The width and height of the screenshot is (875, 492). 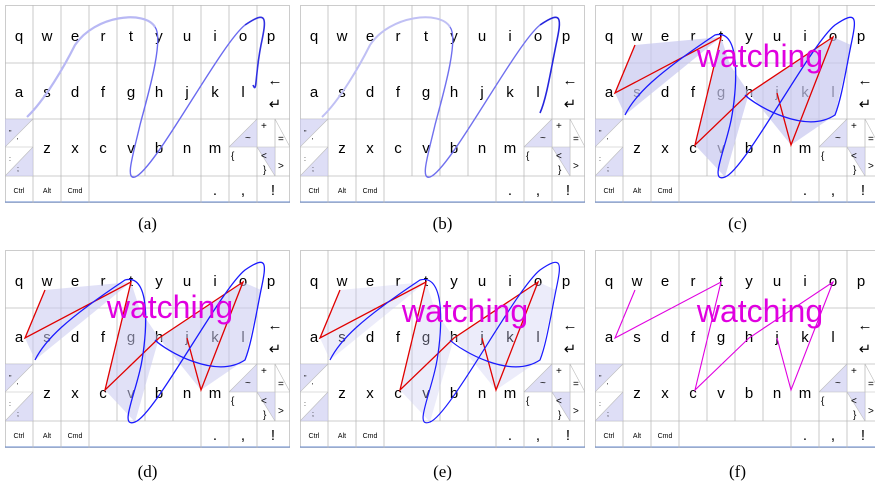 What do you see at coordinates (265, 415) in the screenshot?
I see `key-rbrace: }` at bounding box center [265, 415].